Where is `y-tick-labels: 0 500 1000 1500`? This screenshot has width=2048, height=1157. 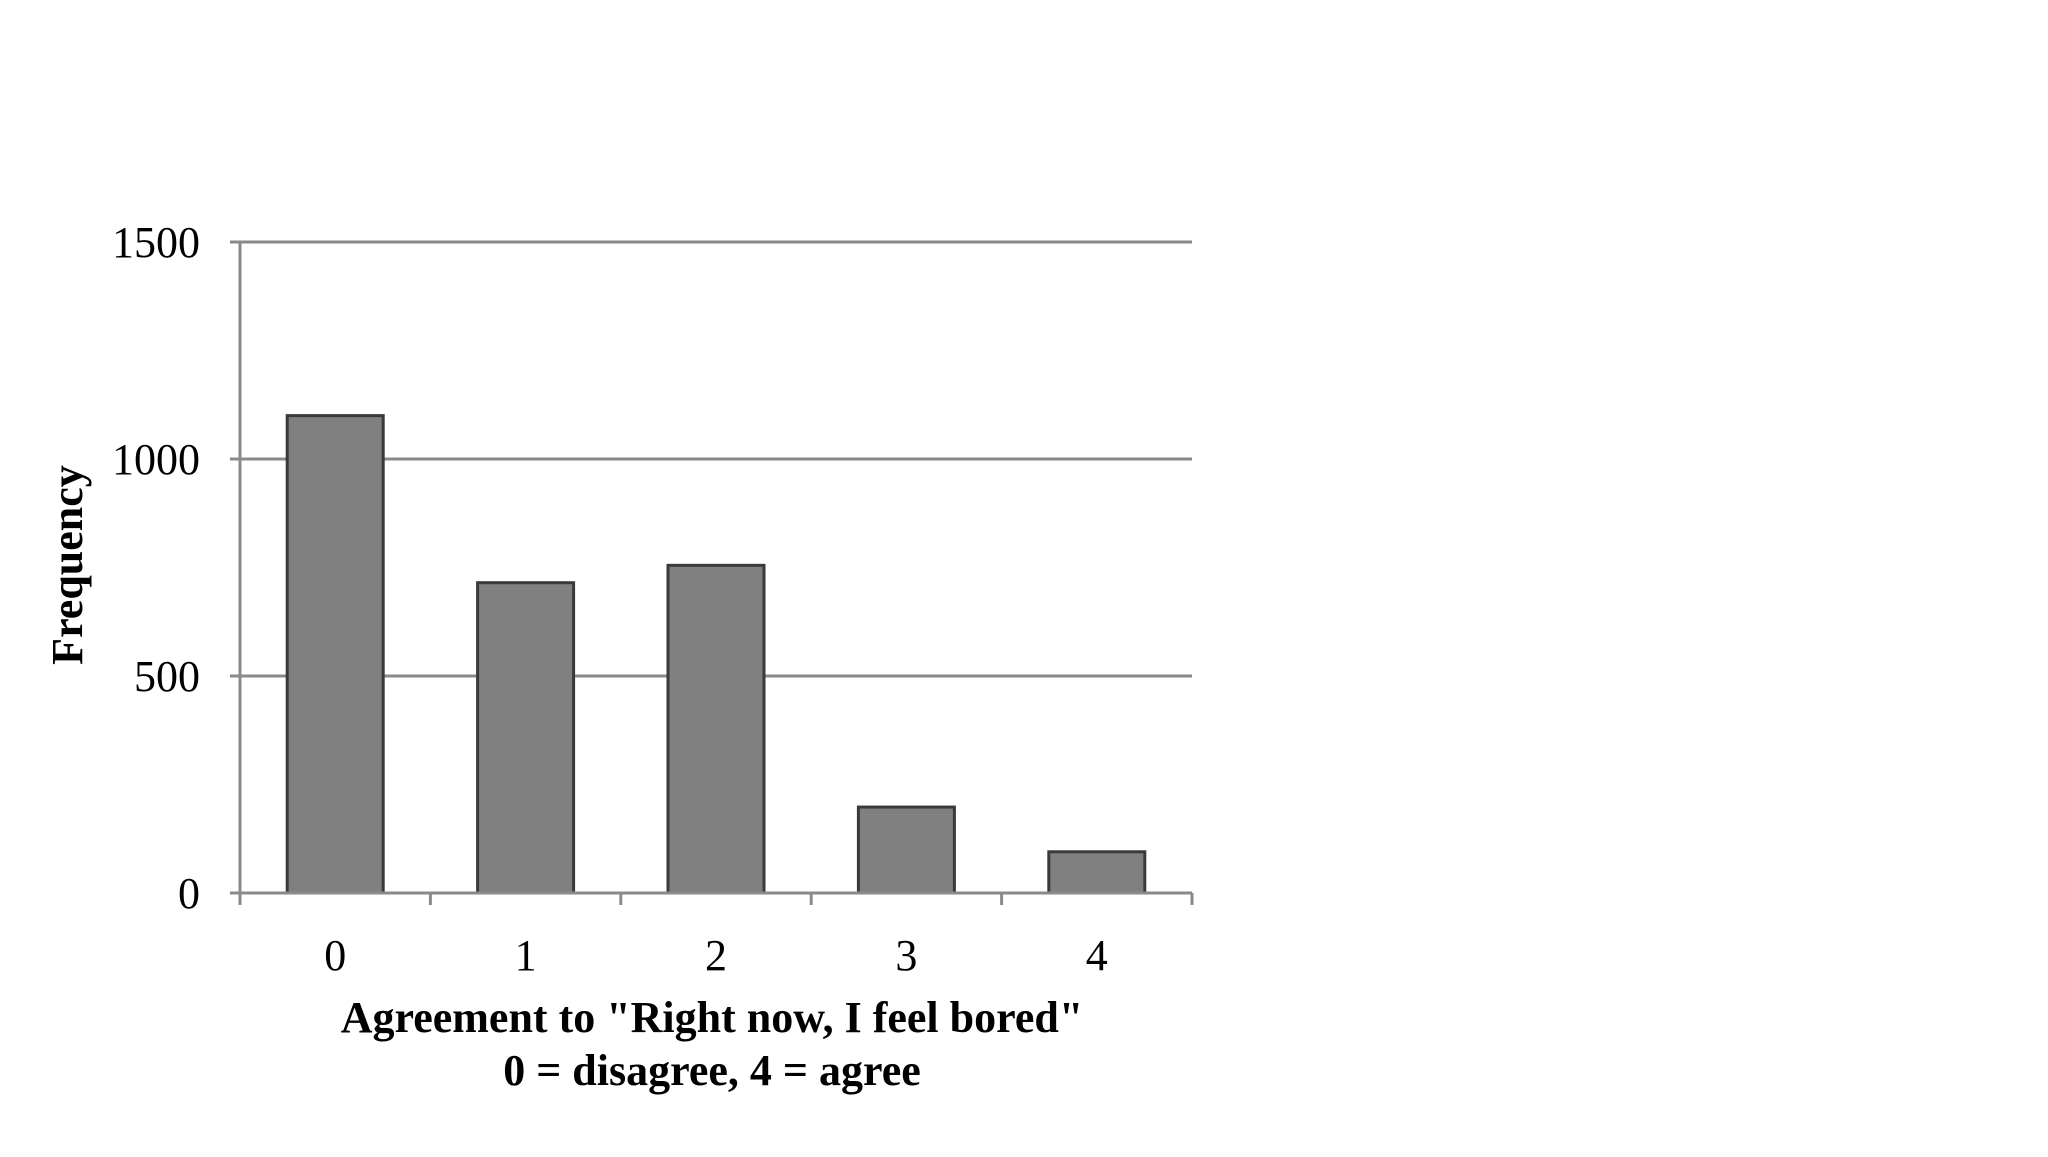 y-tick-labels: 0 500 1000 1500 is located at coordinates (156, 568).